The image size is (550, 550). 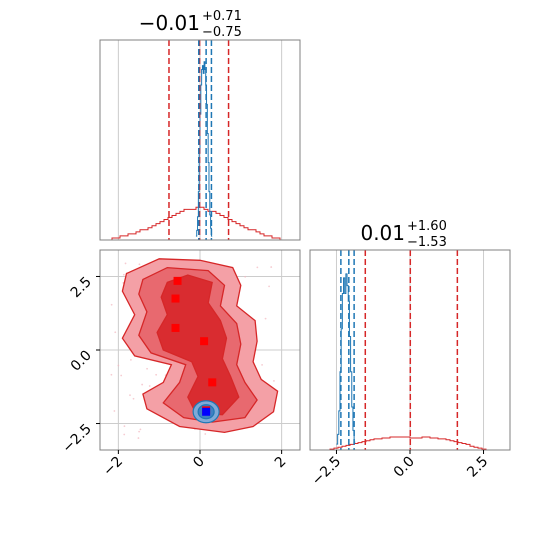 What do you see at coordinates (206, 411) in the screenshot?
I see `blue-marker` at bounding box center [206, 411].